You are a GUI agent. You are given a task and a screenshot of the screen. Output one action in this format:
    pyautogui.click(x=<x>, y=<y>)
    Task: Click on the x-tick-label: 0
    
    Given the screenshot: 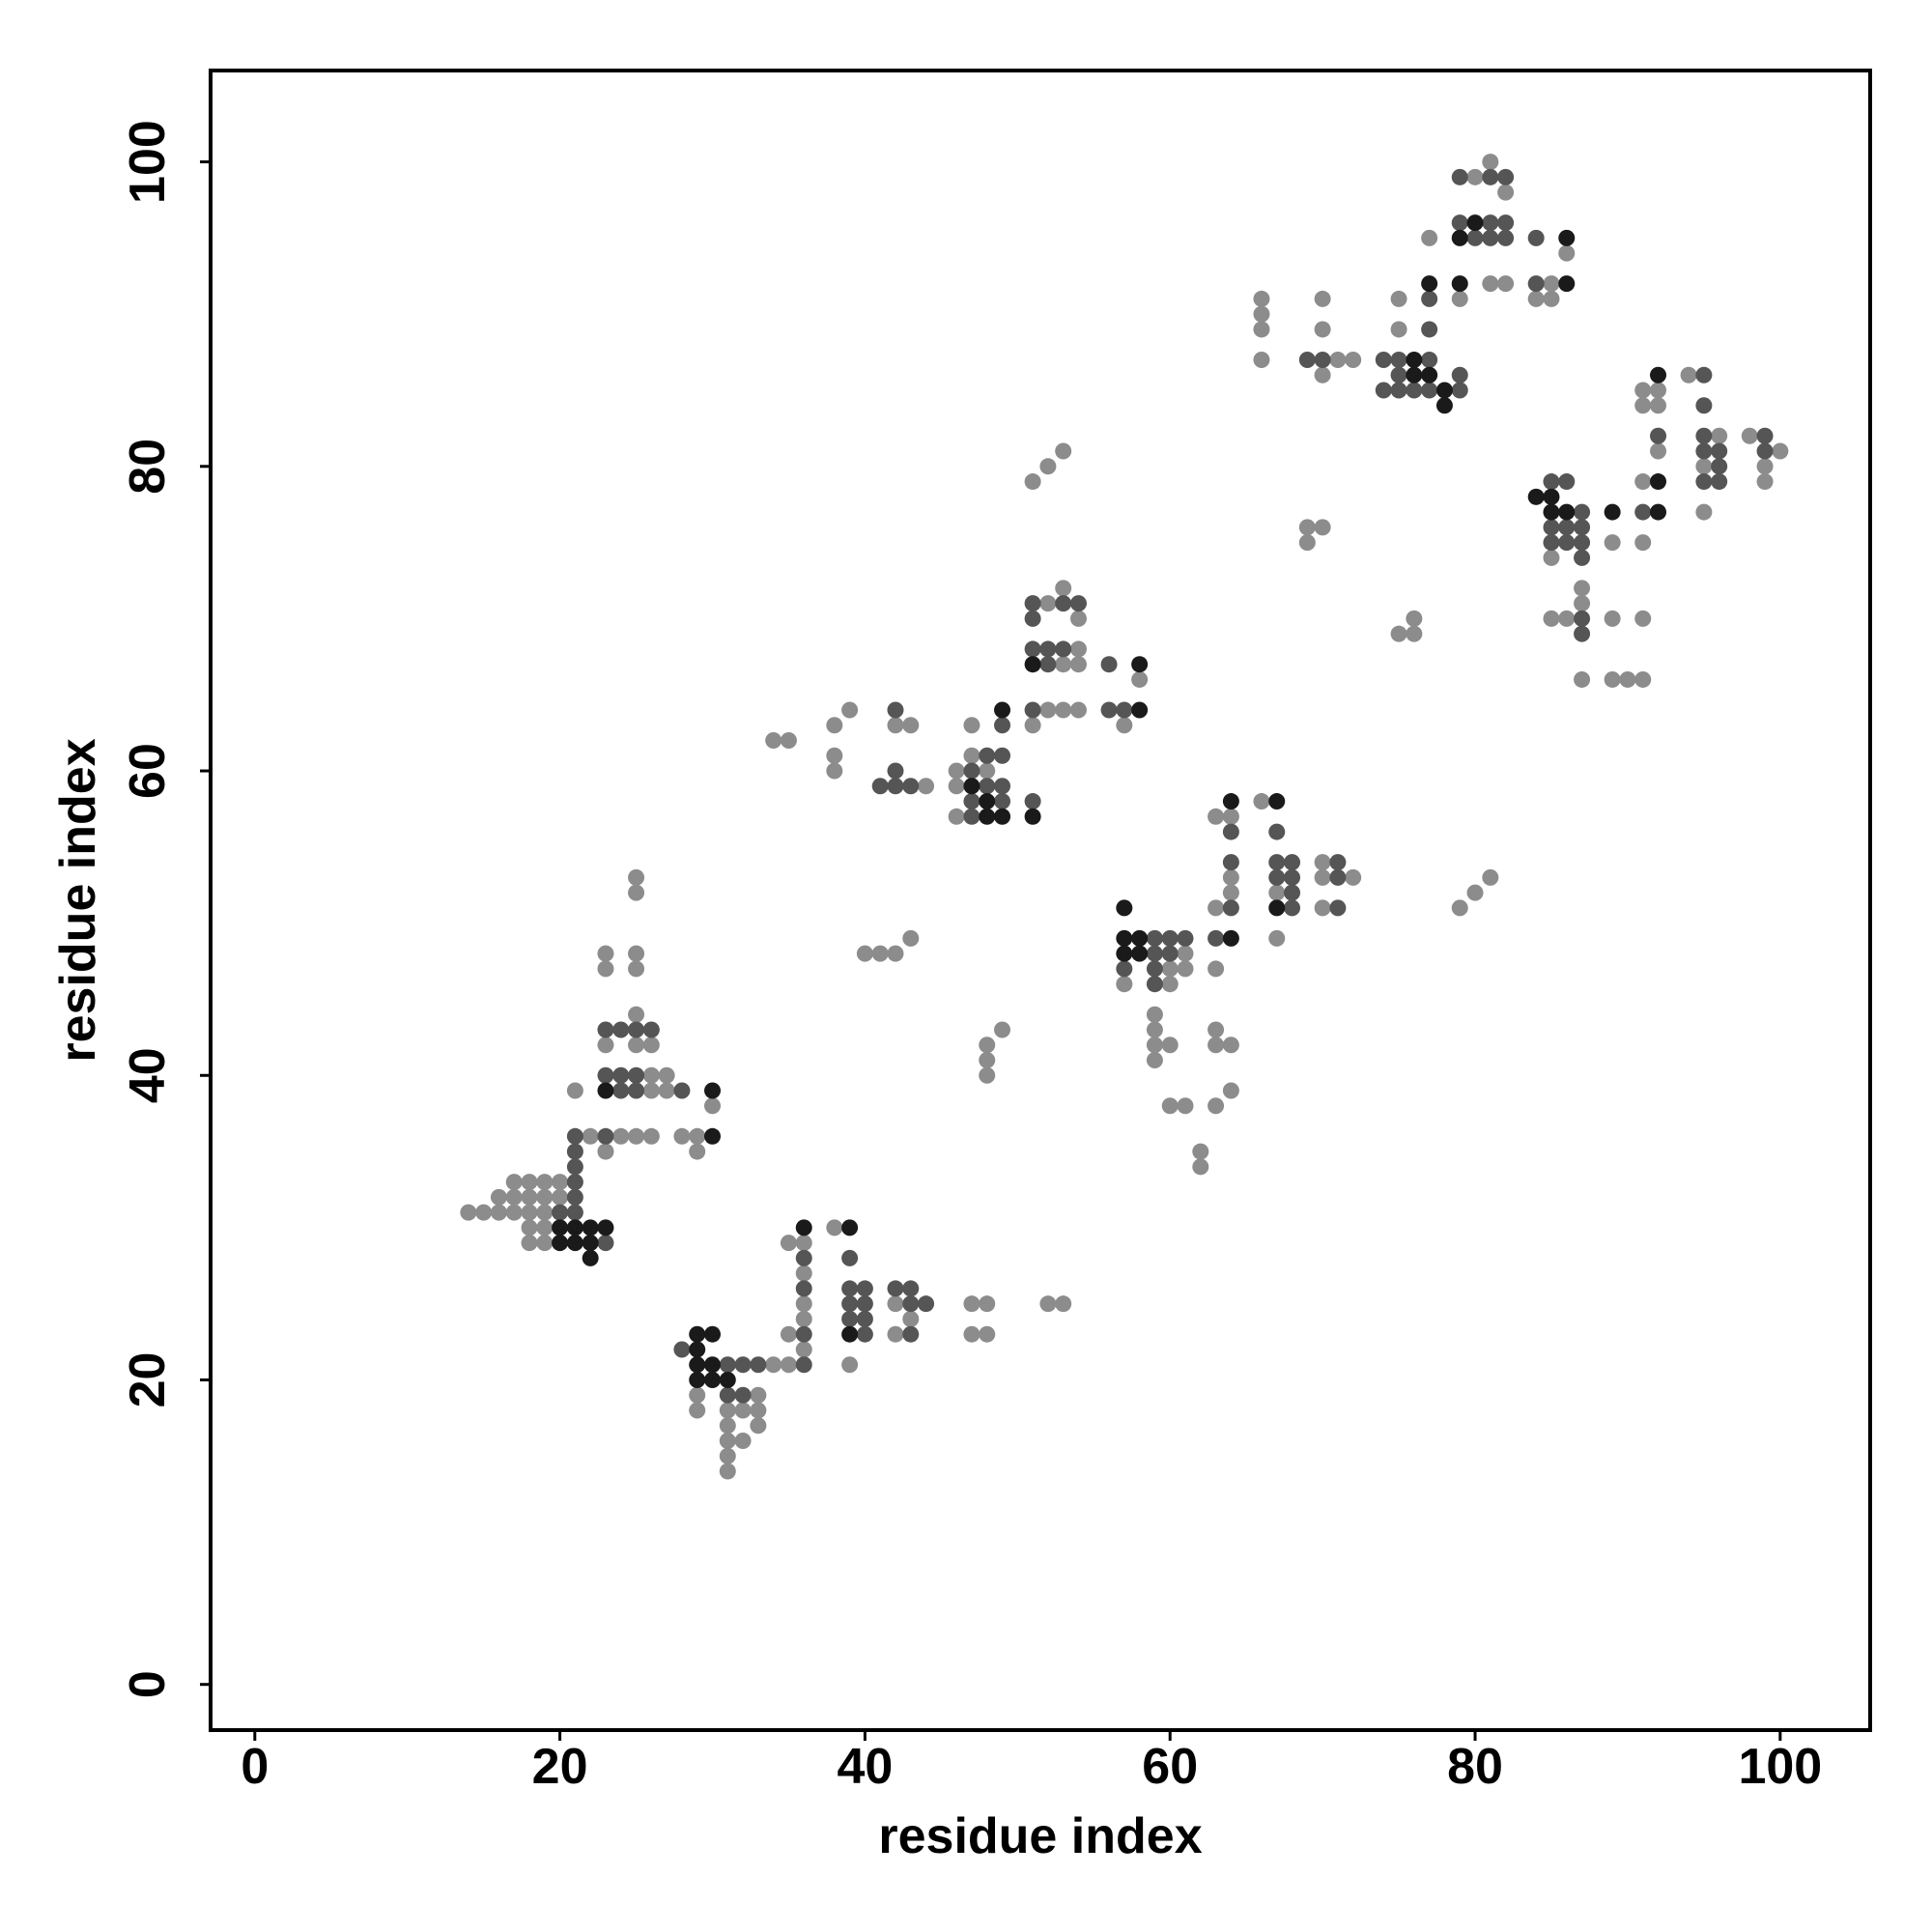 What is the action you would take?
    pyautogui.click(x=255, y=1767)
    